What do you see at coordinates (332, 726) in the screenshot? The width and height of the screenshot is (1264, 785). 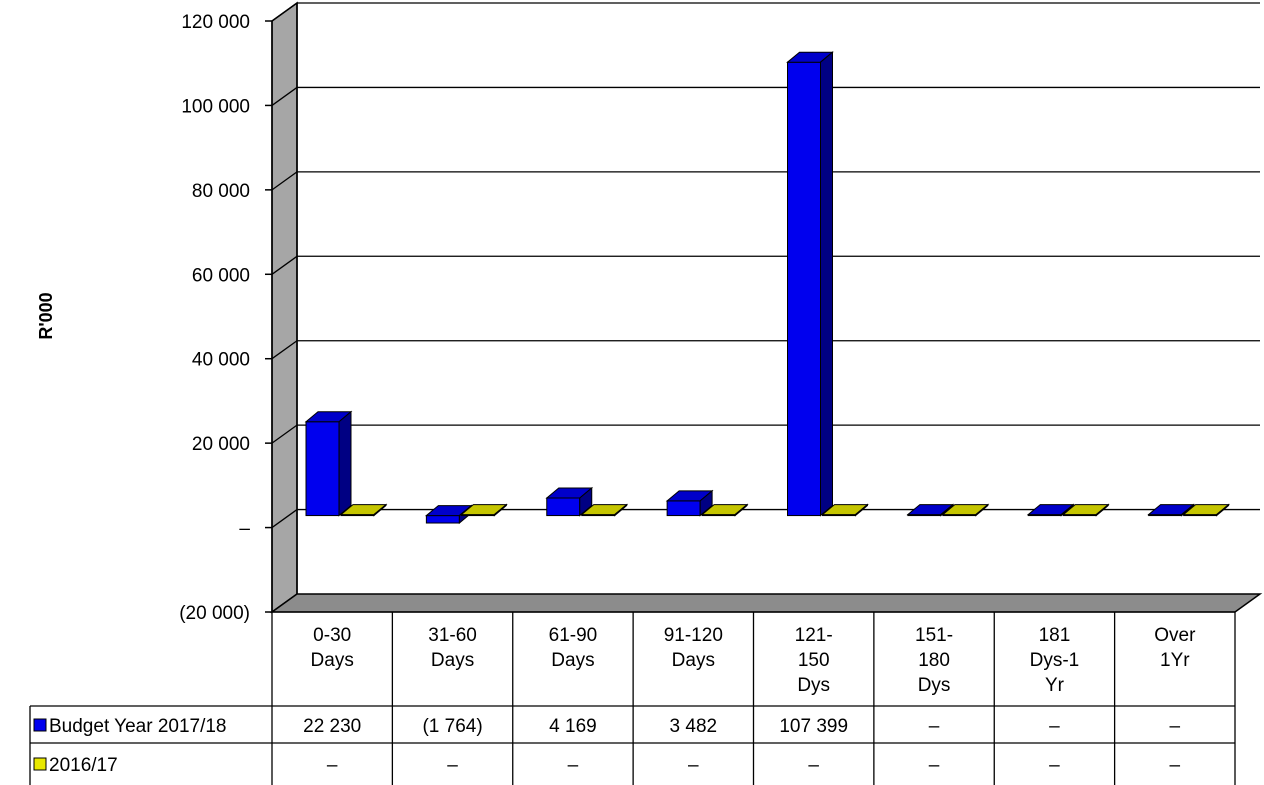 I see `table-cell: 22 230` at bounding box center [332, 726].